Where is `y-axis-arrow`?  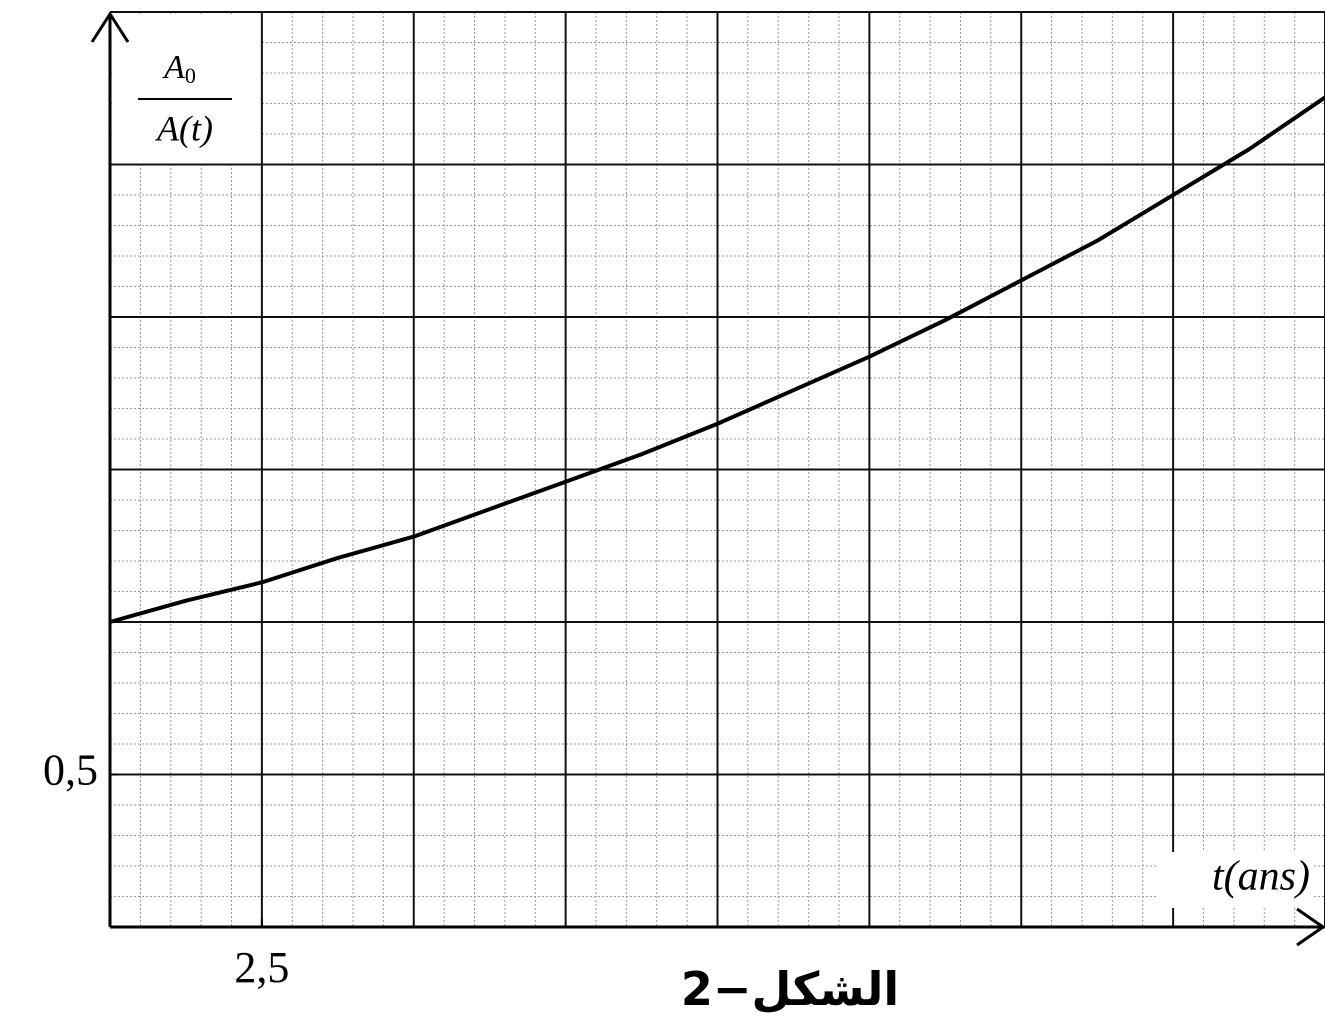
y-axis-arrow is located at coordinates (110, 27).